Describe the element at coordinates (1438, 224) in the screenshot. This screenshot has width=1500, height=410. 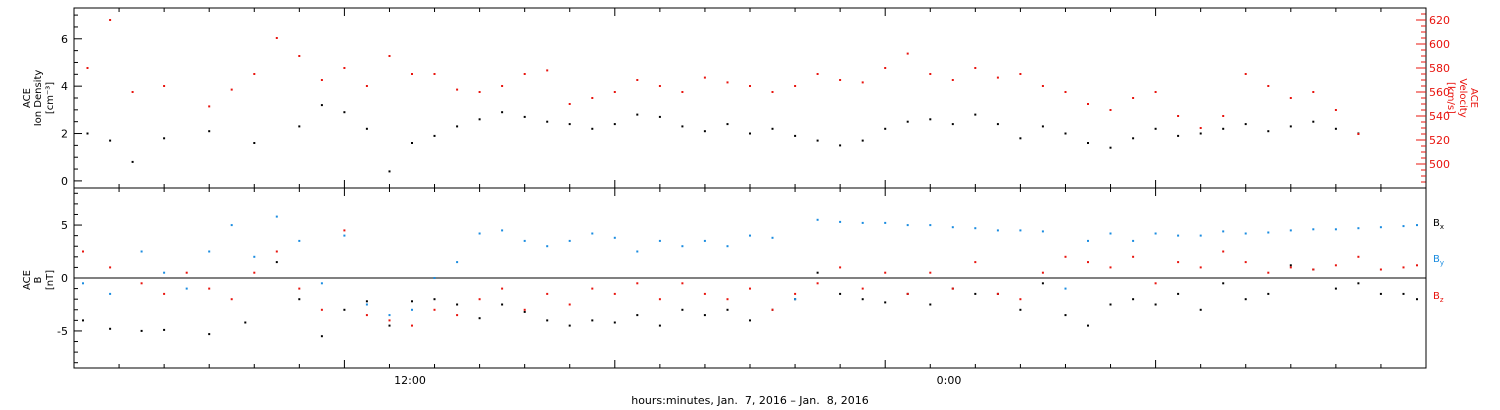
I see `legend-bx: Bx` at that location.